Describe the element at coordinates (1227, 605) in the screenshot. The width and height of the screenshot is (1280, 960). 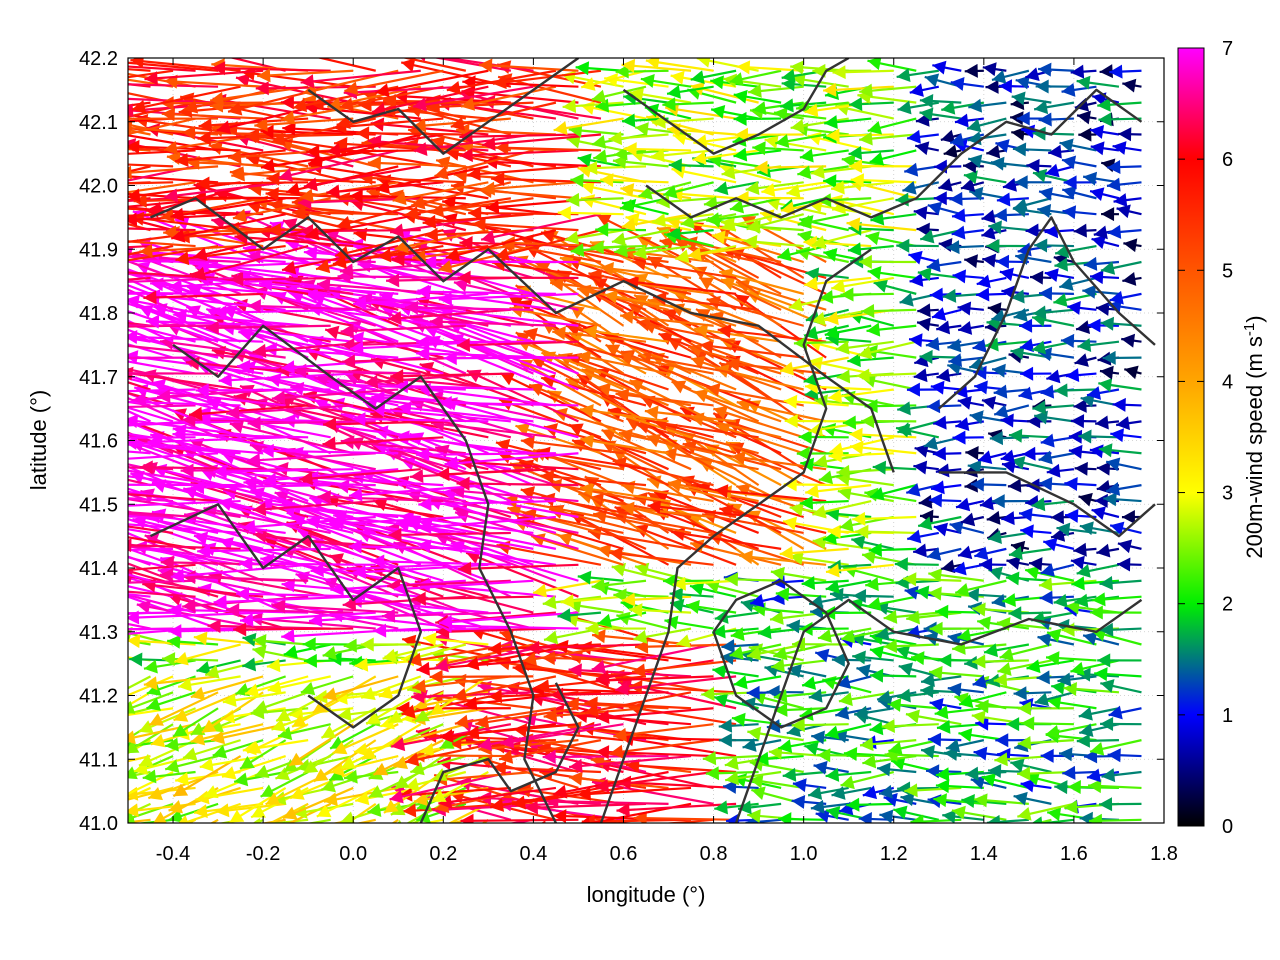
I see `colorbar-tick-label: 2` at that location.